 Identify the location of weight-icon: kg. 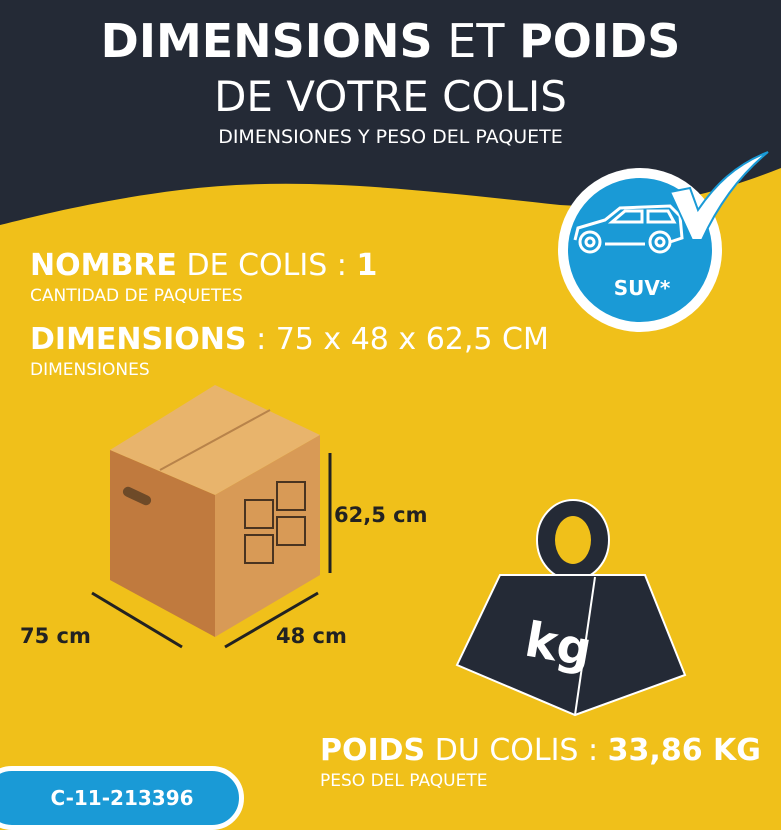
(571, 608).